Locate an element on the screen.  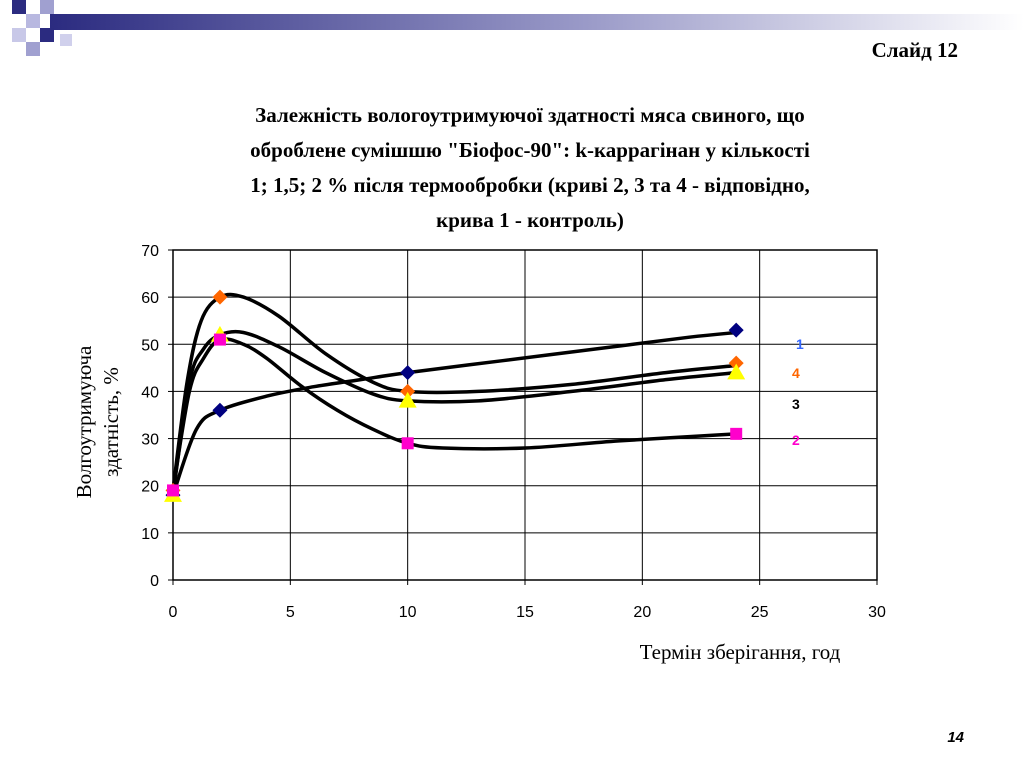
curve-1-tag: 1 is located at coordinates (800, 344).